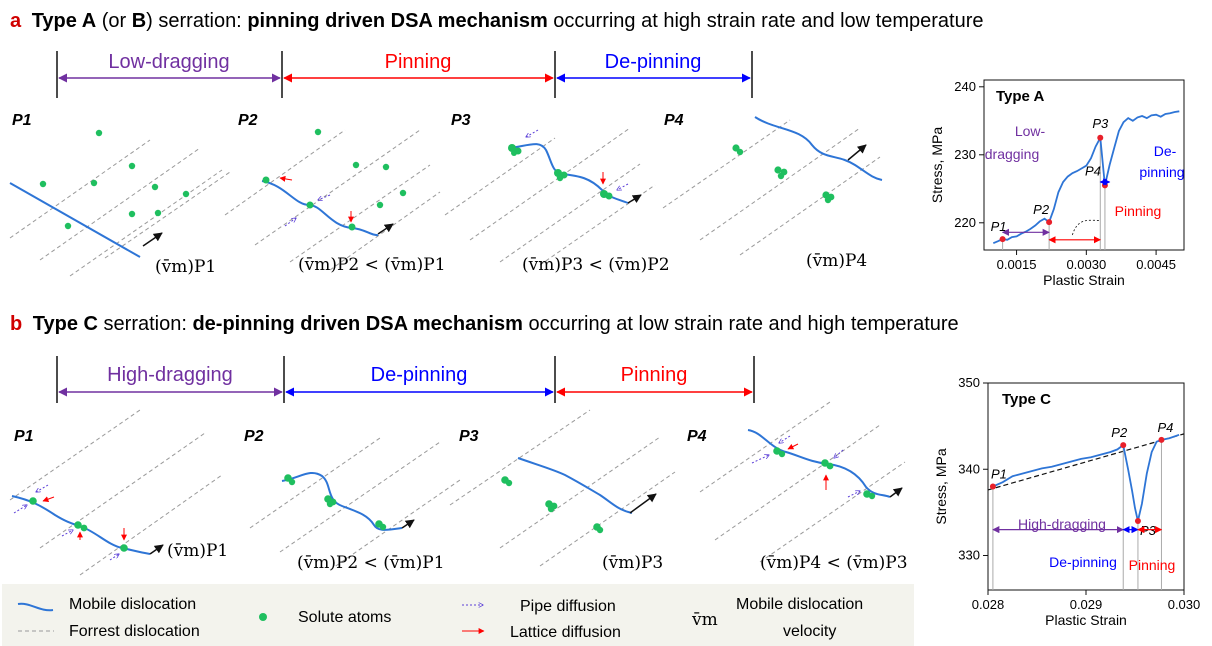 The width and height of the screenshot is (1212, 646). What do you see at coordinates (24, 436) in the screenshot?
I see `panel-b-p1-label: P1` at bounding box center [24, 436].